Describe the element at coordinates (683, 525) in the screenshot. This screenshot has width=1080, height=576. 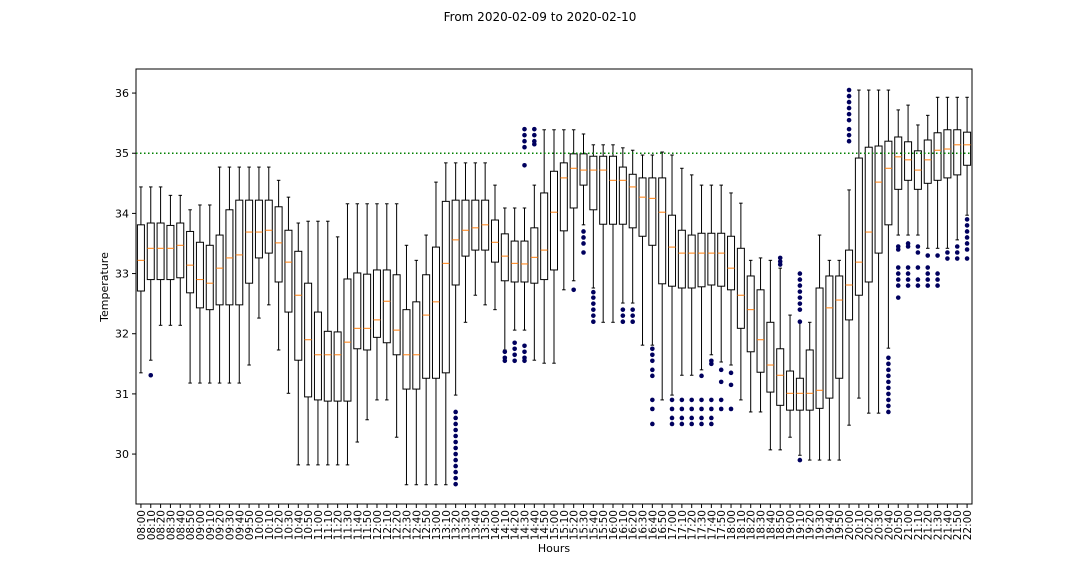
I see `x-tick-label: 17:10` at that location.